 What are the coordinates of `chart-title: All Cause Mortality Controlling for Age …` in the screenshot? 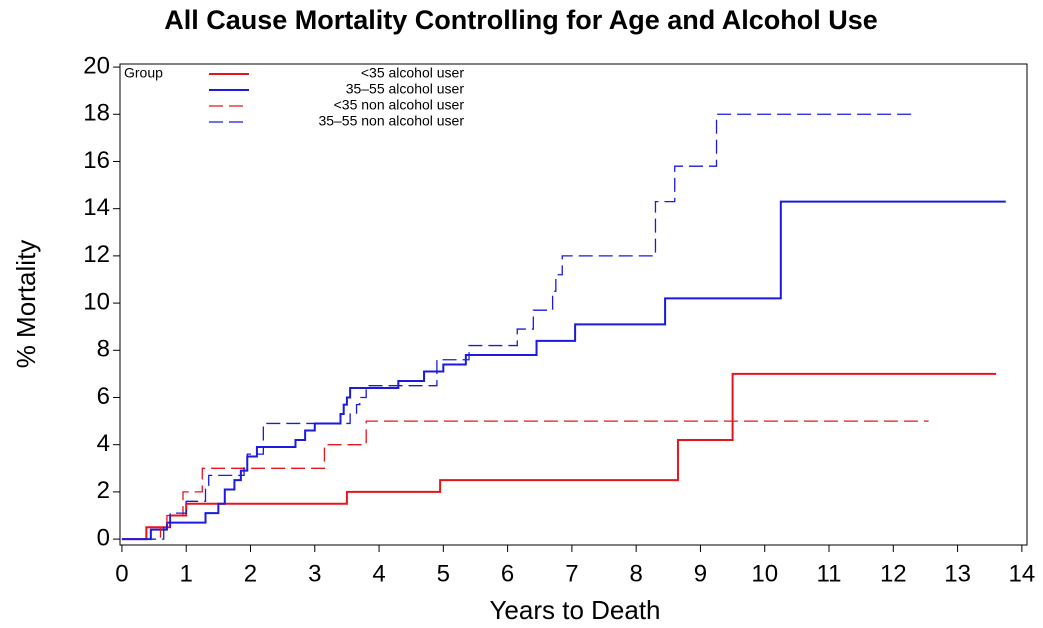 It's located at (521, 20).